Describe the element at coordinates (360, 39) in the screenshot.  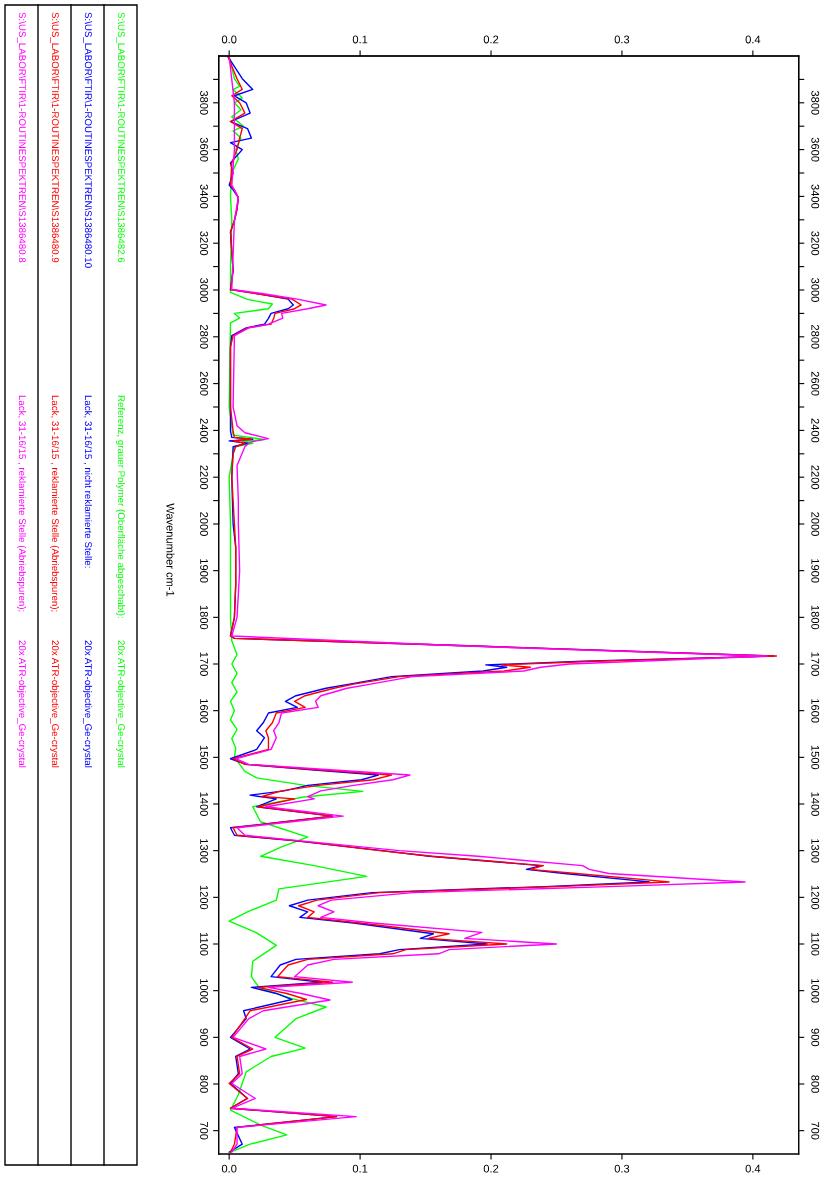
I see `x2-tick-label: 0.1` at that location.